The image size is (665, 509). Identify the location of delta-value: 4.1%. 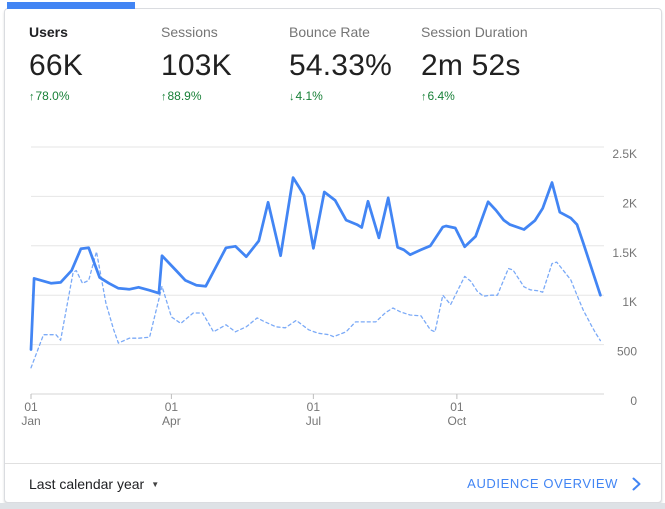
(309, 96).